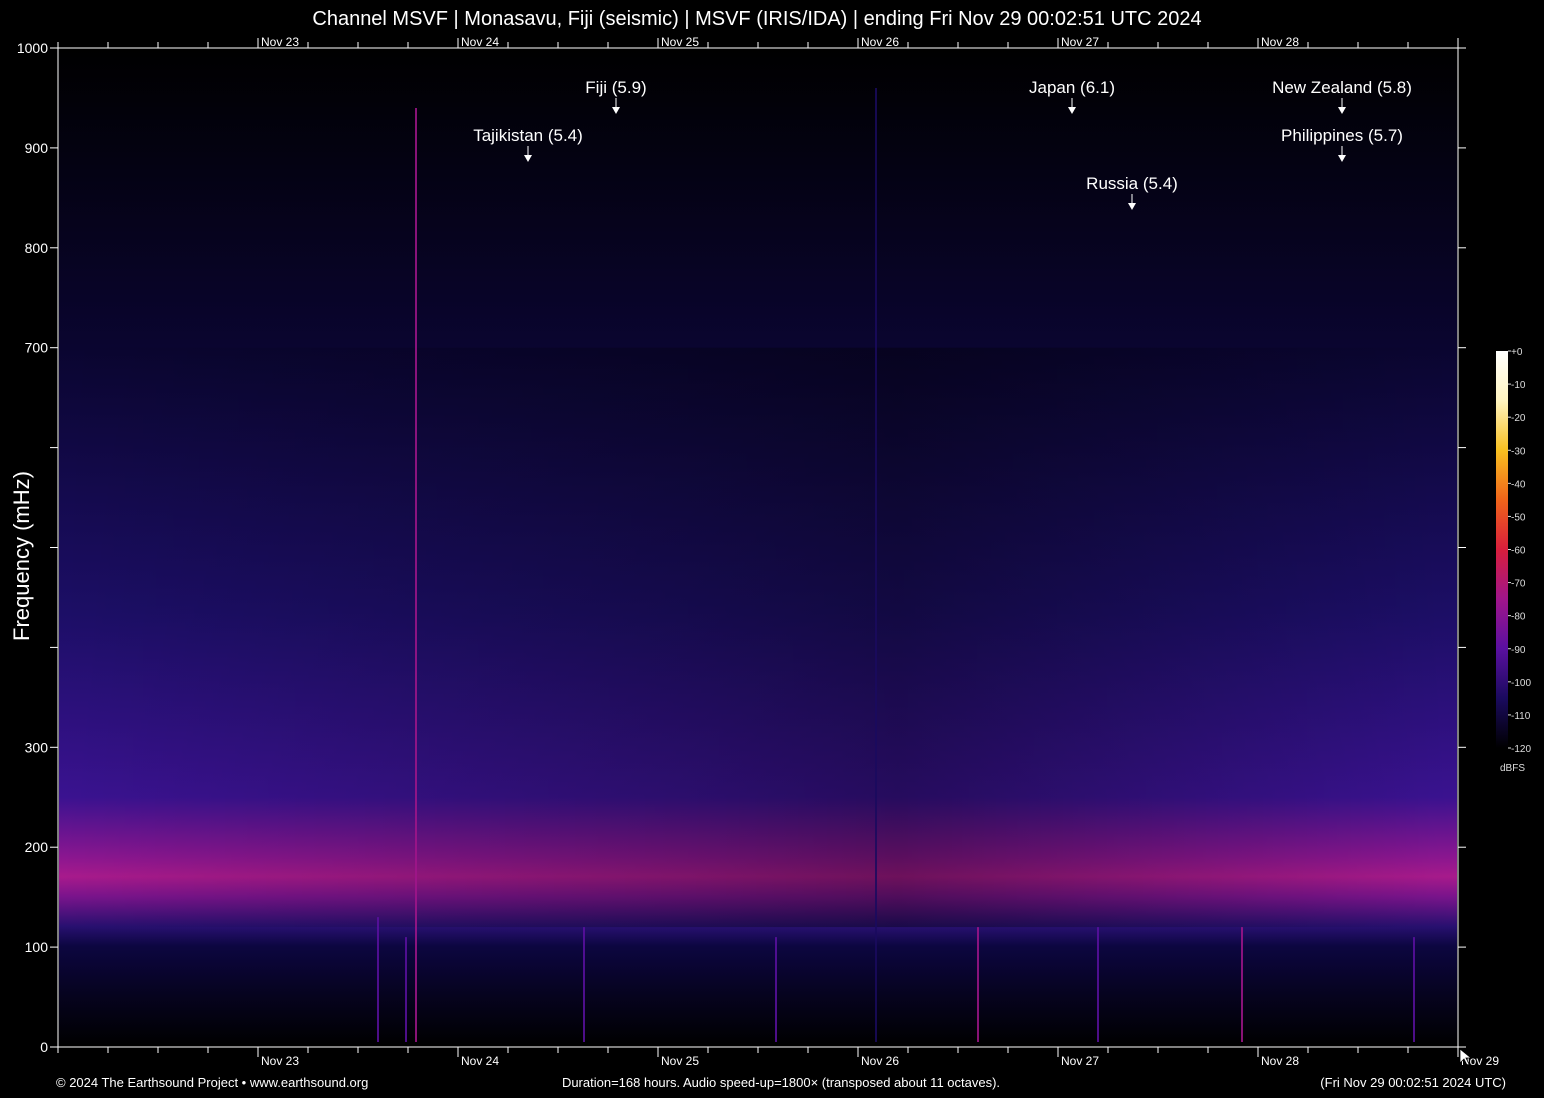 The width and height of the screenshot is (1544, 1098). I want to click on x-tick-label-bottom: Nov 25, so click(680, 1061).